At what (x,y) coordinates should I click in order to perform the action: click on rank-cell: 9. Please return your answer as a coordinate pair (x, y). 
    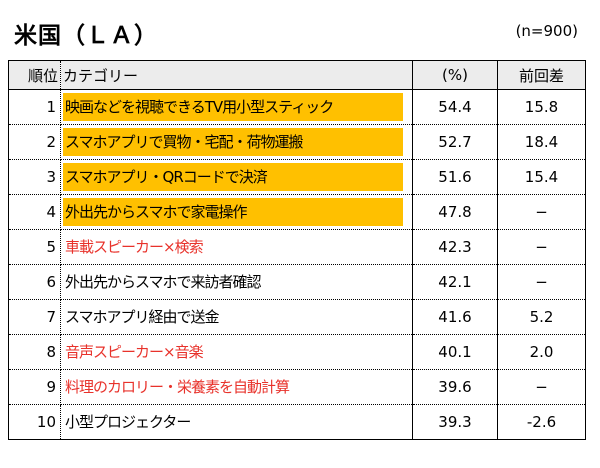
    Looking at the image, I should click on (34, 387).